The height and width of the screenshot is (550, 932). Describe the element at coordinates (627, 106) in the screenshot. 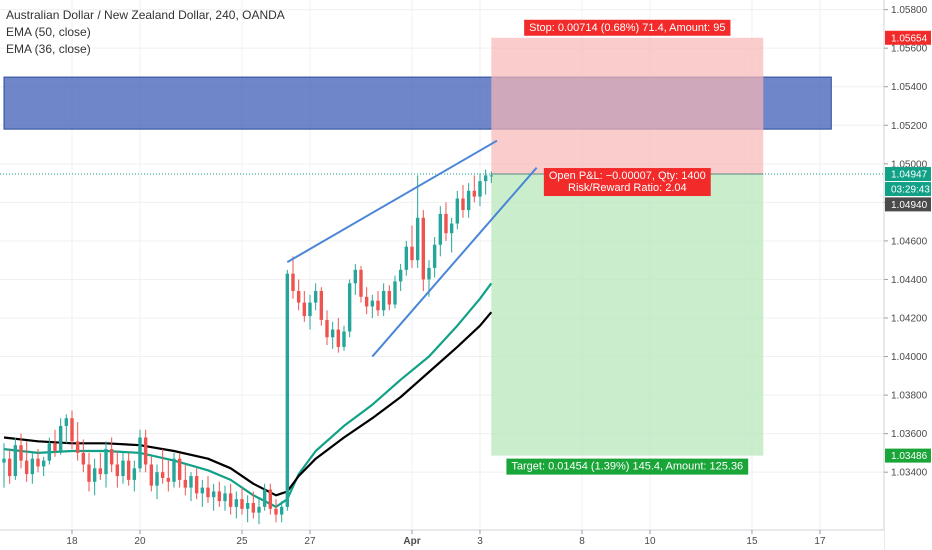

I see `stop-zone` at that location.